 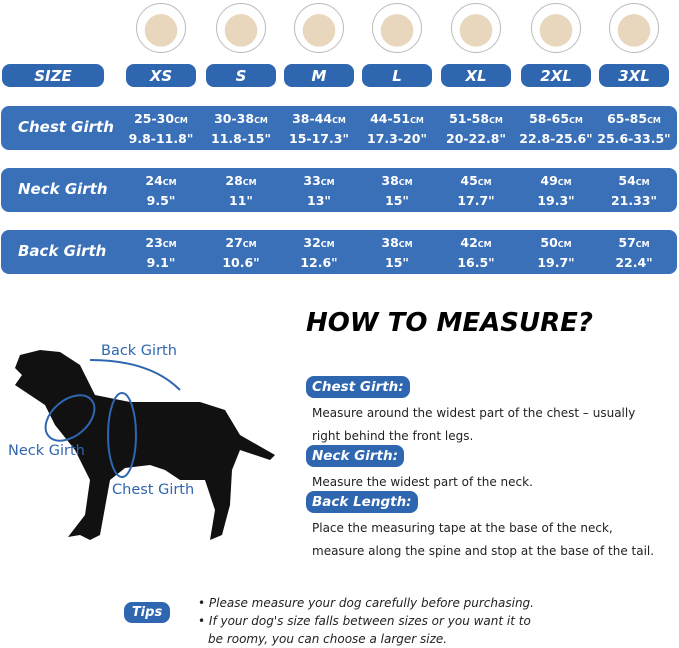 I want to click on cm-value: 23CM, so click(x=161, y=244).